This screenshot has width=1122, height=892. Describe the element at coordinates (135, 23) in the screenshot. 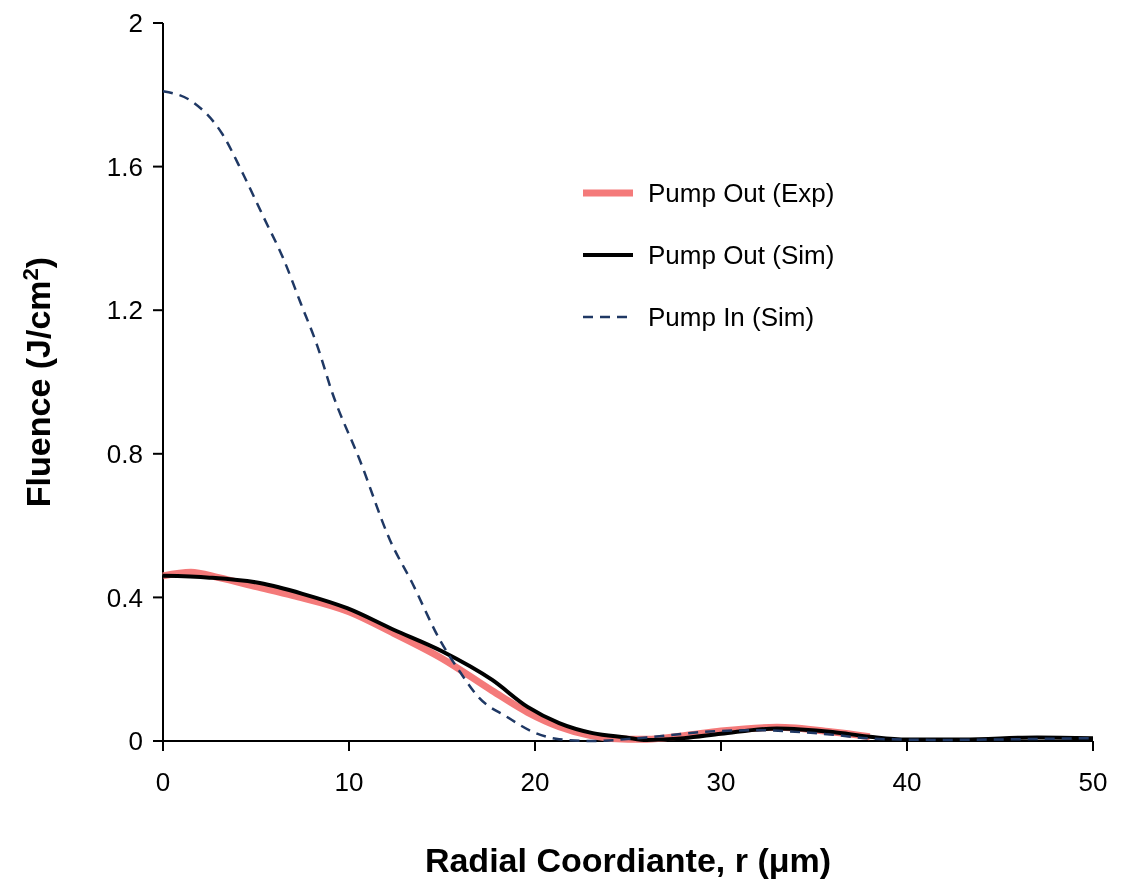

I see `y-tick-label: 2` at that location.